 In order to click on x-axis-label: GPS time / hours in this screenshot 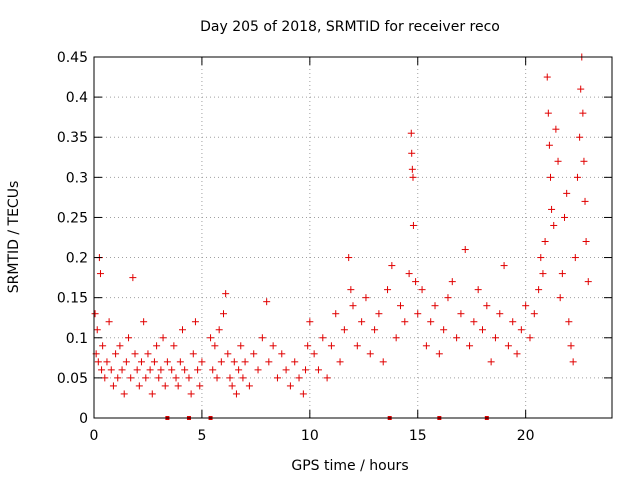, I will do `click(349, 466)`.